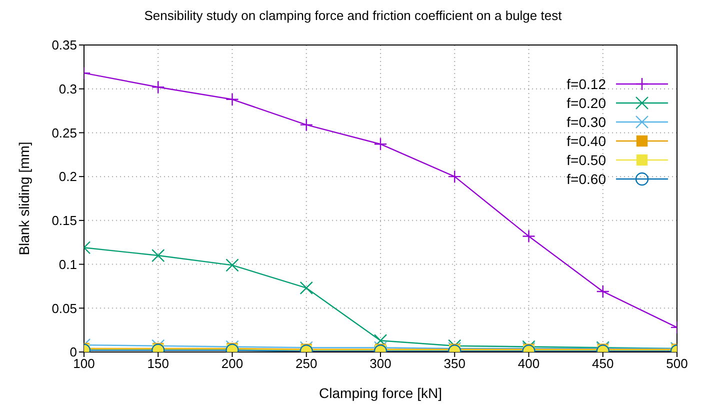 The width and height of the screenshot is (704, 416). What do you see at coordinates (64, 132) in the screenshot?
I see `y-tick-label: 0.25` at bounding box center [64, 132].